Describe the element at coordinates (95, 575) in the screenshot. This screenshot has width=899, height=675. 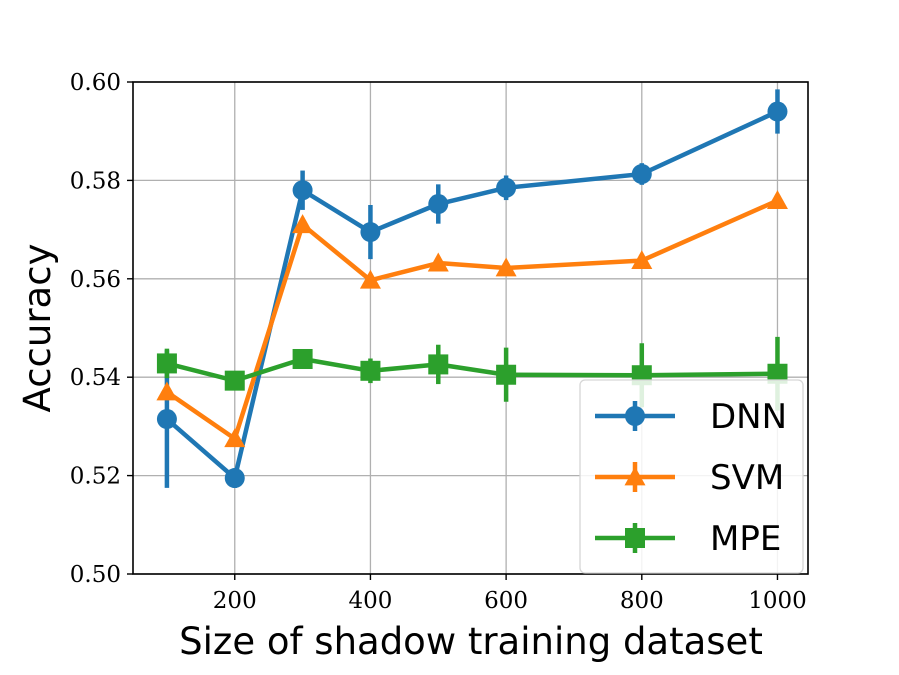
I see `y-tick-label: 0.50` at that location.